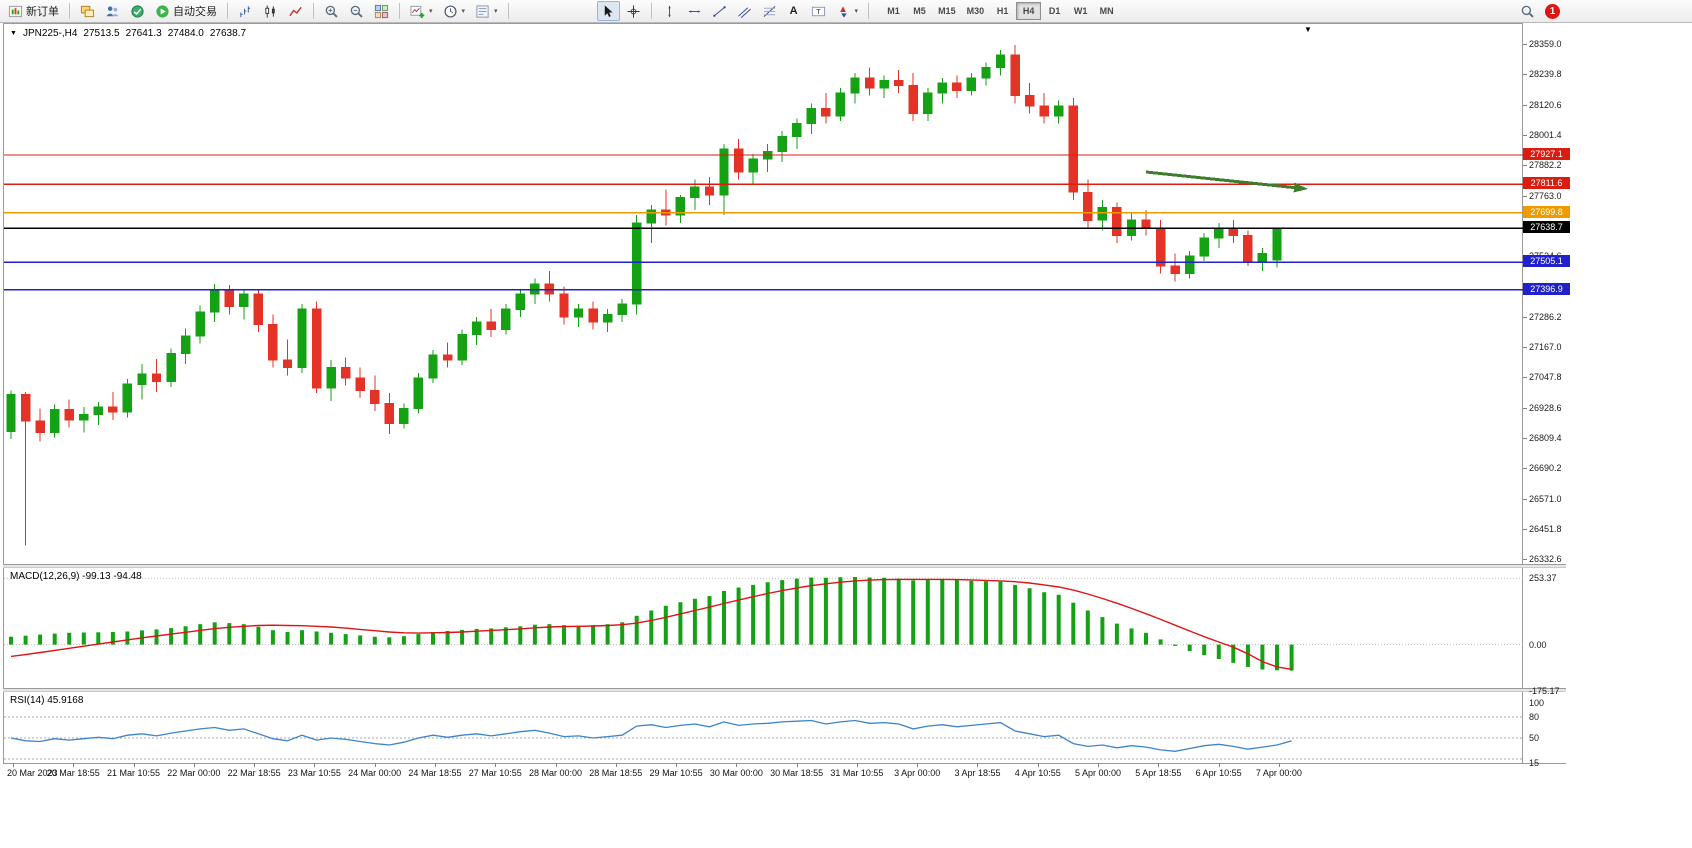 Image resolution: width=1692 pixels, height=848 pixels. What do you see at coordinates (186, 11) in the screenshot?
I see `auto-trading-button: 自动交易` at bounding box center [186, 11].